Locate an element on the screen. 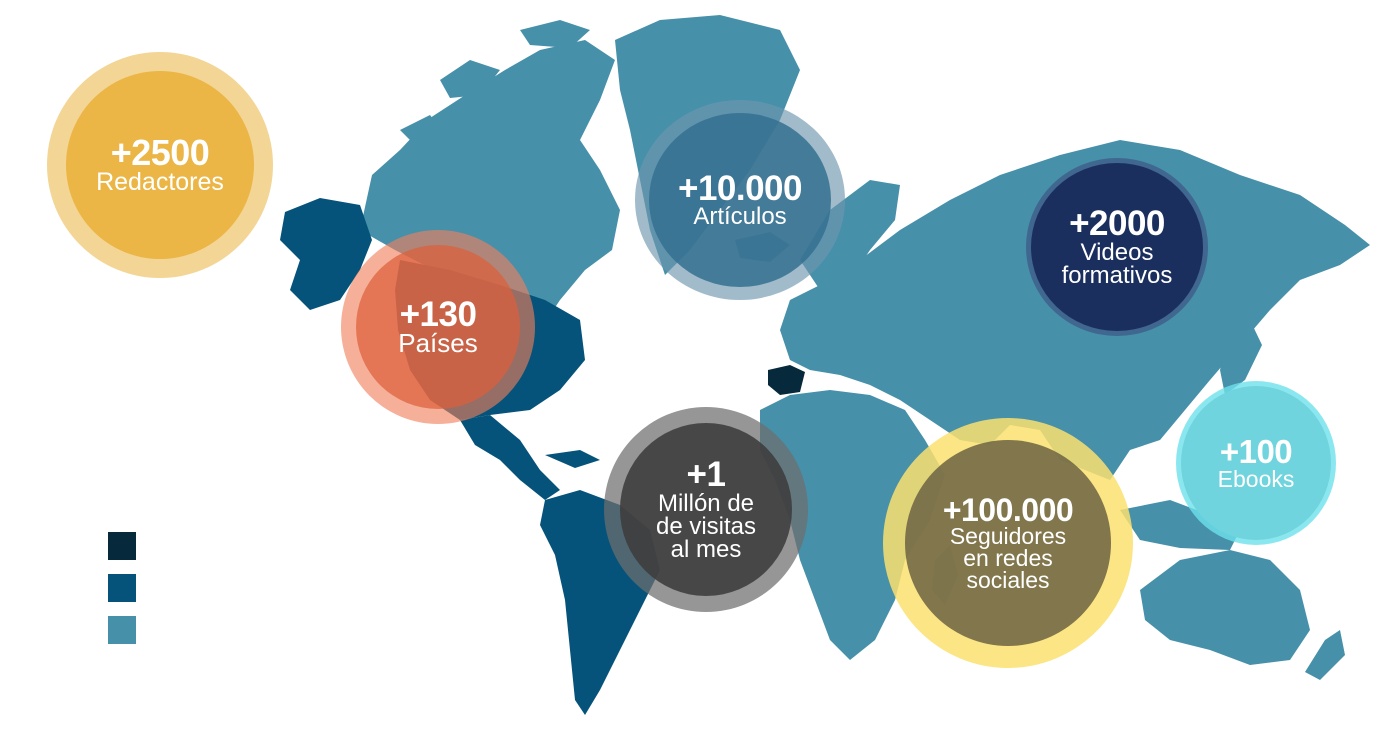  region-africa is located at coordinates (852, 525).